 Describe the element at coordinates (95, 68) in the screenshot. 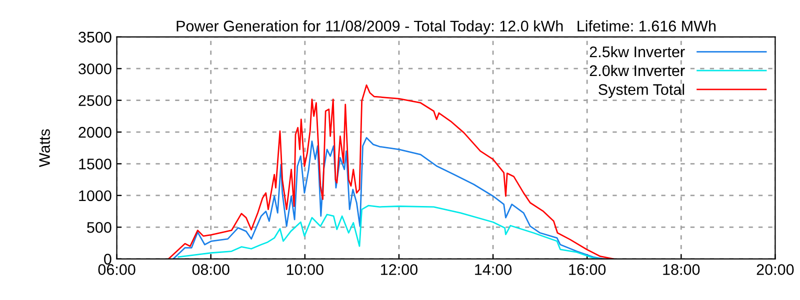

I see `y-tick-label: 3000` at that location.